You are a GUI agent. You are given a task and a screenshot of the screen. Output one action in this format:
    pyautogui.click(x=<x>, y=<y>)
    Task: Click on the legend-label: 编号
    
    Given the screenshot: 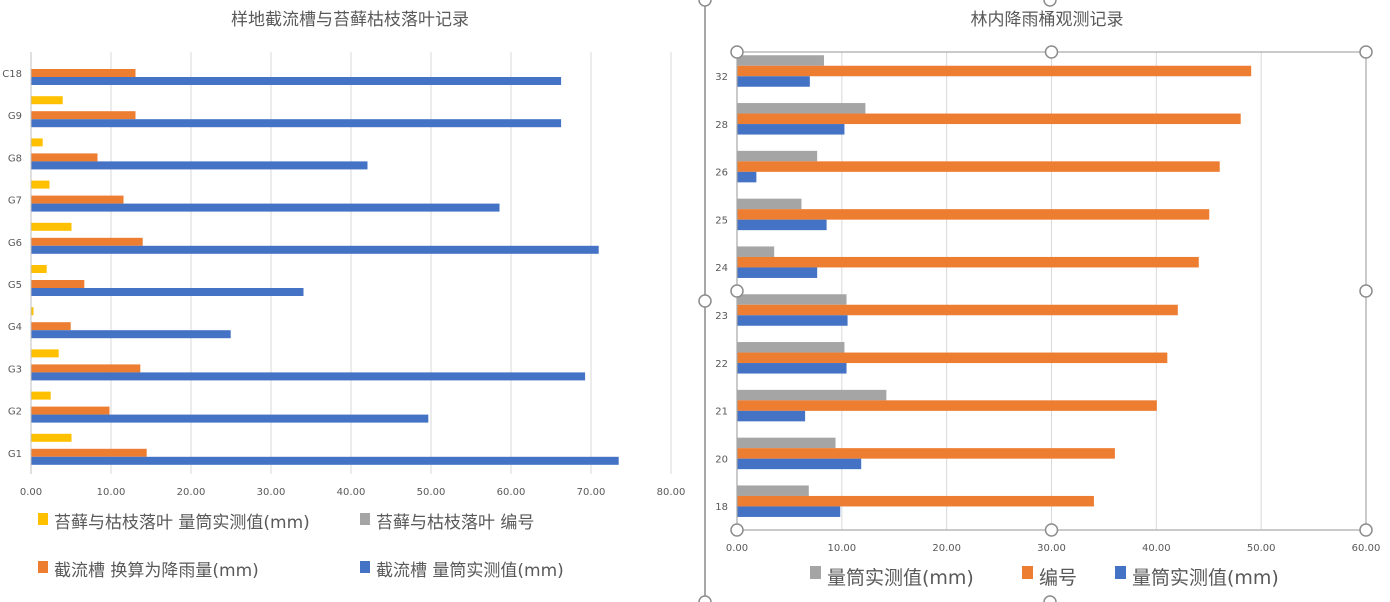 What is the action you would take?
    pyautogui.click(x=1058, y=578)
    